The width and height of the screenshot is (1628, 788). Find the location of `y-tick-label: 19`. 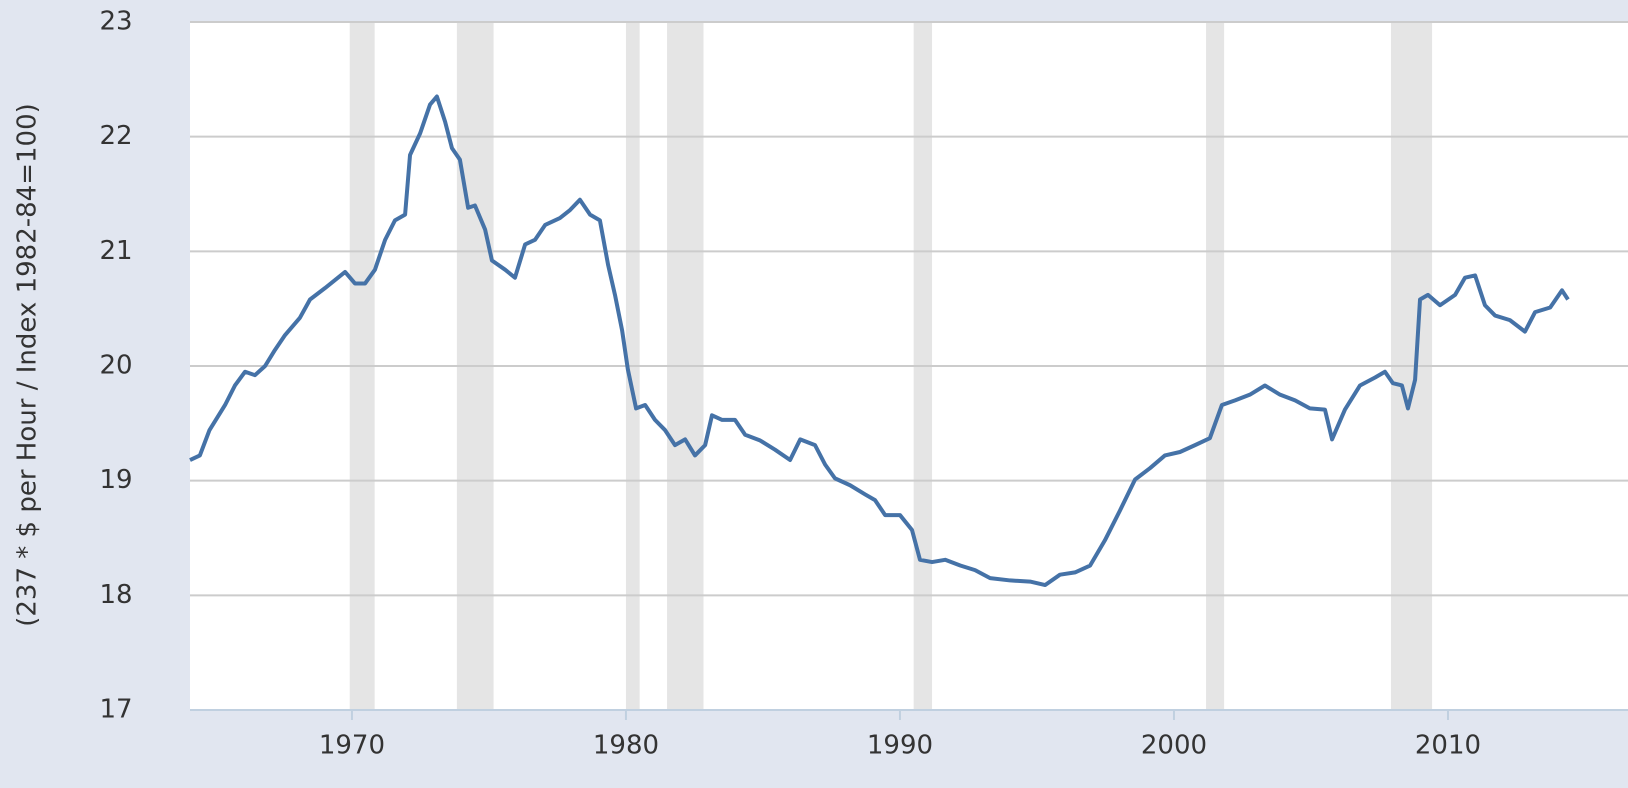

y-tick-label: 19 is located at coordinates (115, 480).